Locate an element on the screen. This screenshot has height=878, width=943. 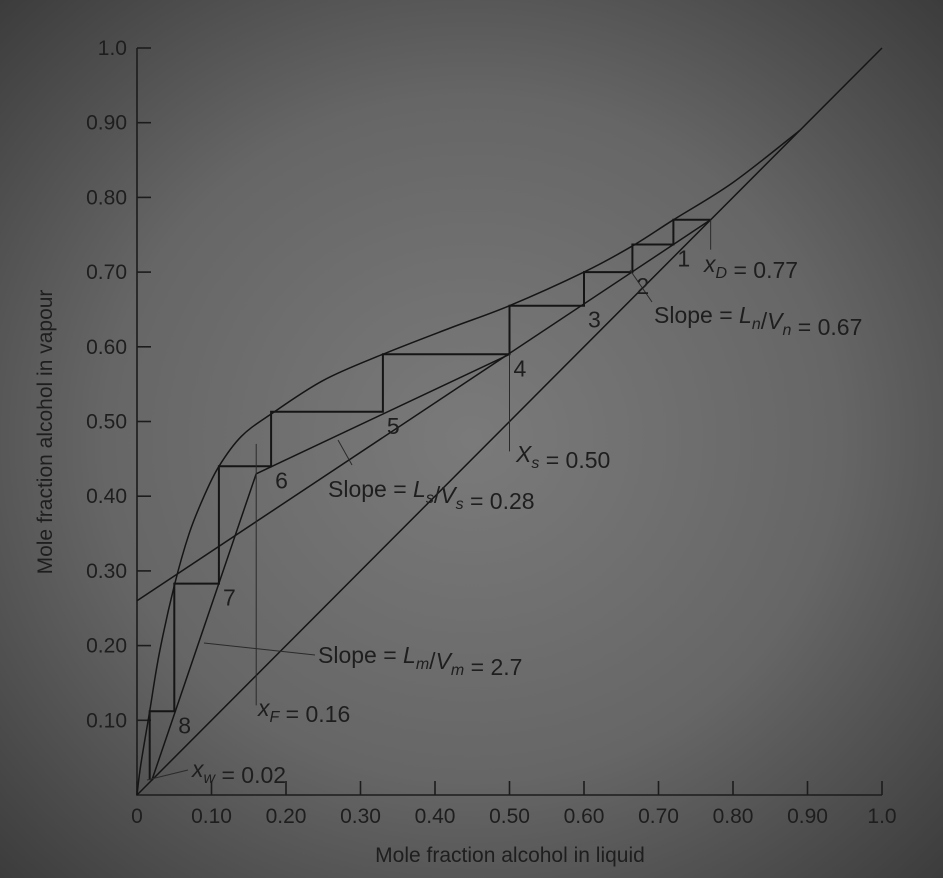
x-tick-label: 0.50 is located at coordinates (509, 816).